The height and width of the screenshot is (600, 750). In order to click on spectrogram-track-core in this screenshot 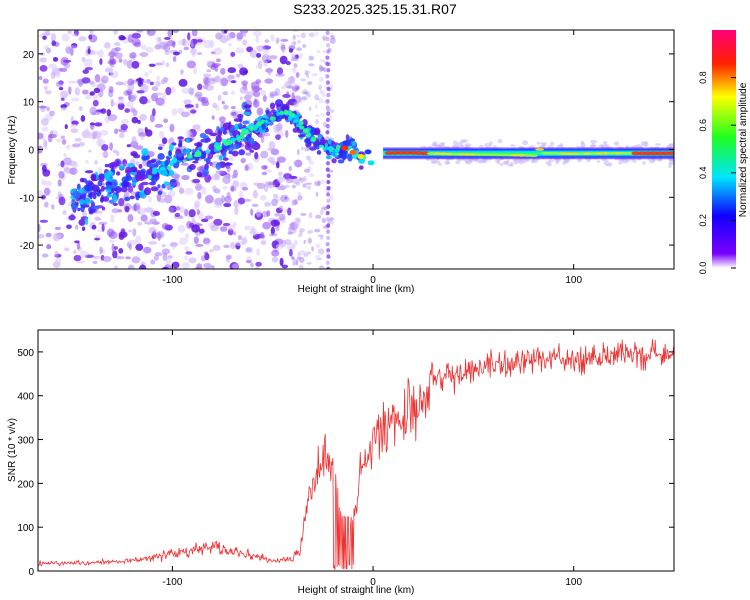, I will do `click(534, 156)`.